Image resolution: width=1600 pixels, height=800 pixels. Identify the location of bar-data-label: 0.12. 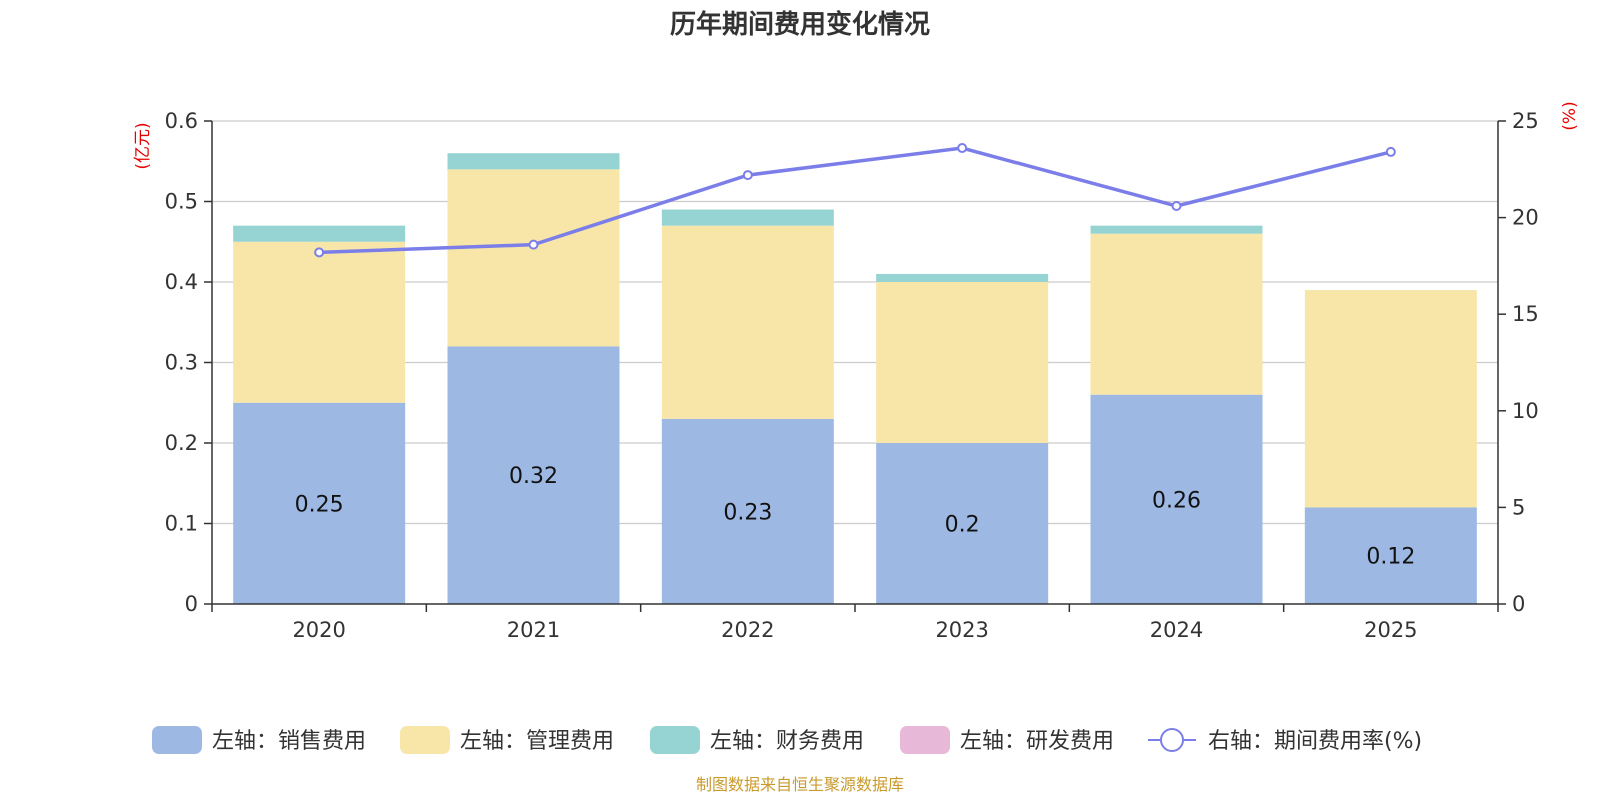
(1390, 557).